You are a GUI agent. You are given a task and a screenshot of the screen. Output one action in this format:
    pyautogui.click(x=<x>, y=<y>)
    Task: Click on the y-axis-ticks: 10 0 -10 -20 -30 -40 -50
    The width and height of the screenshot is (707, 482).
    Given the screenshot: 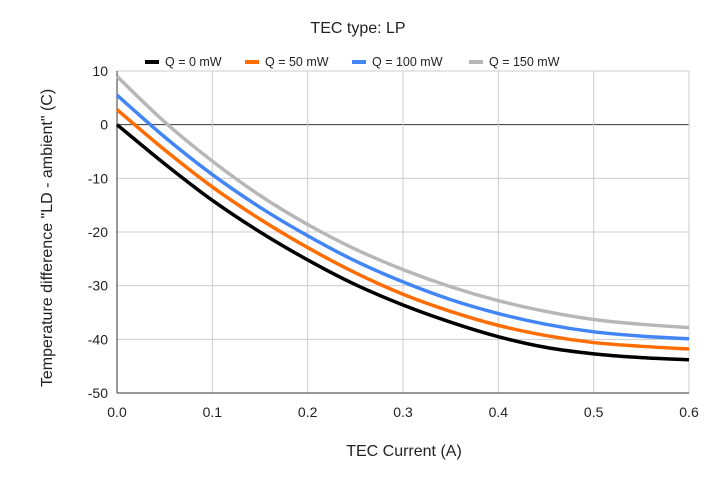 What is the action you would take?
    pyautogui.click(x=98, y=232)
    